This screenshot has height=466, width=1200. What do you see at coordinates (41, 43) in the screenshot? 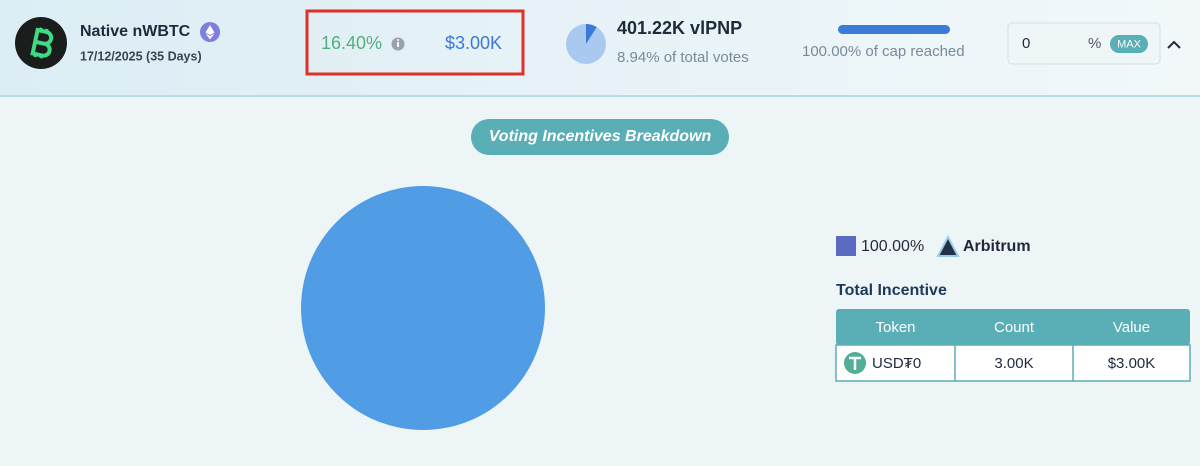
I see `bitcoin-icon` at bounding box center [41, 43].